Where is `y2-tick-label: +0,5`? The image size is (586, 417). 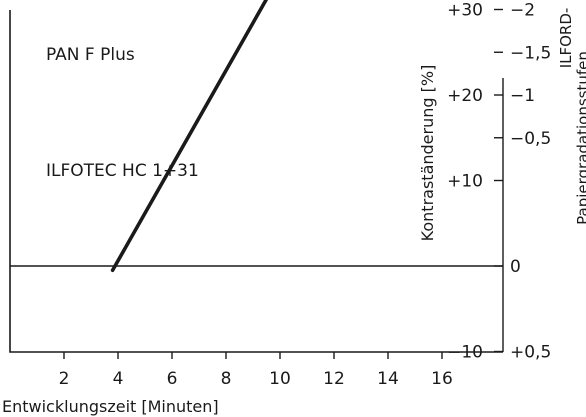
y2-tick-label: +0,5 is located at coordinates (530, 353).